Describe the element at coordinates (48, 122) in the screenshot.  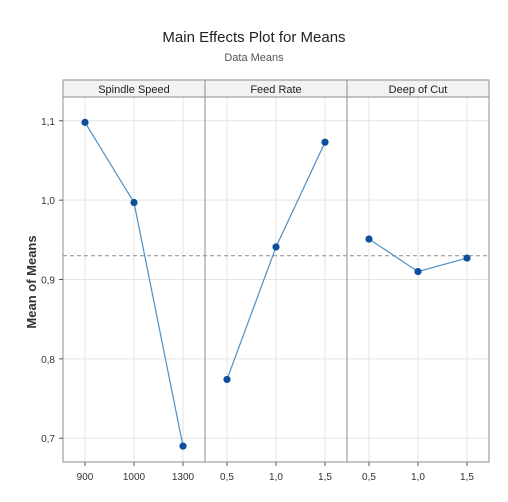
I see `y-tick-label: 1,1` at that location.